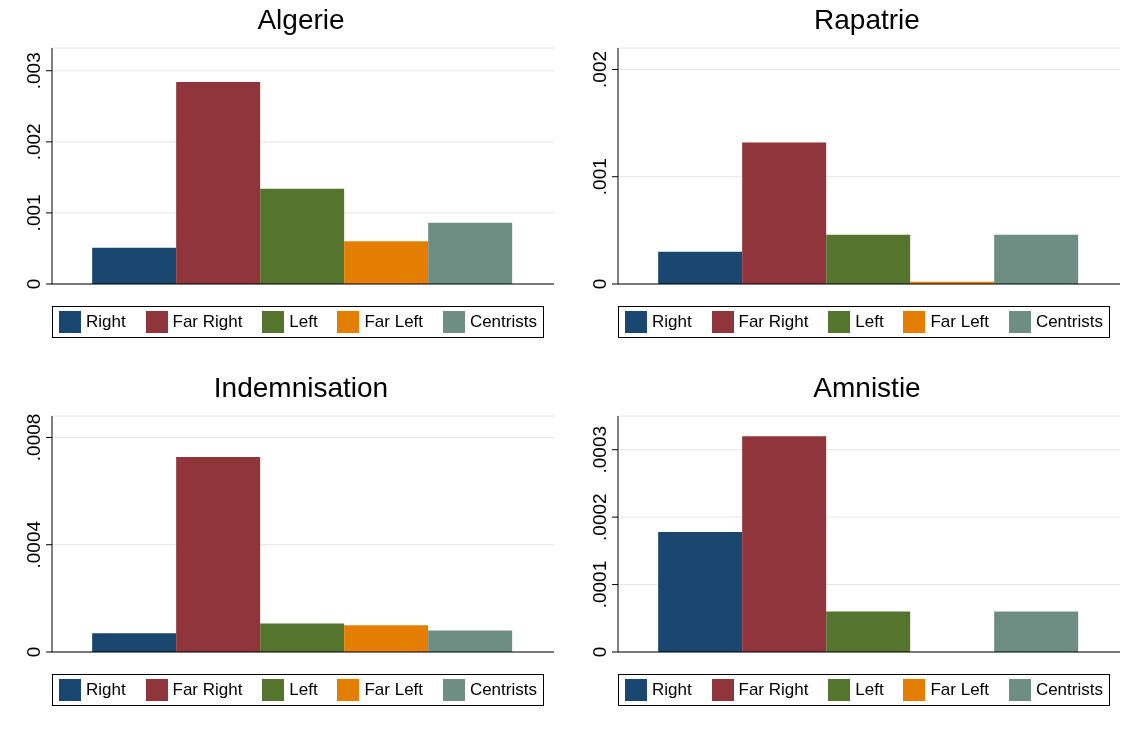 Image resolution: width=1135 pixels, height=740 pixels. I want to click on y-tick-label: .0008, so click(33, 437).